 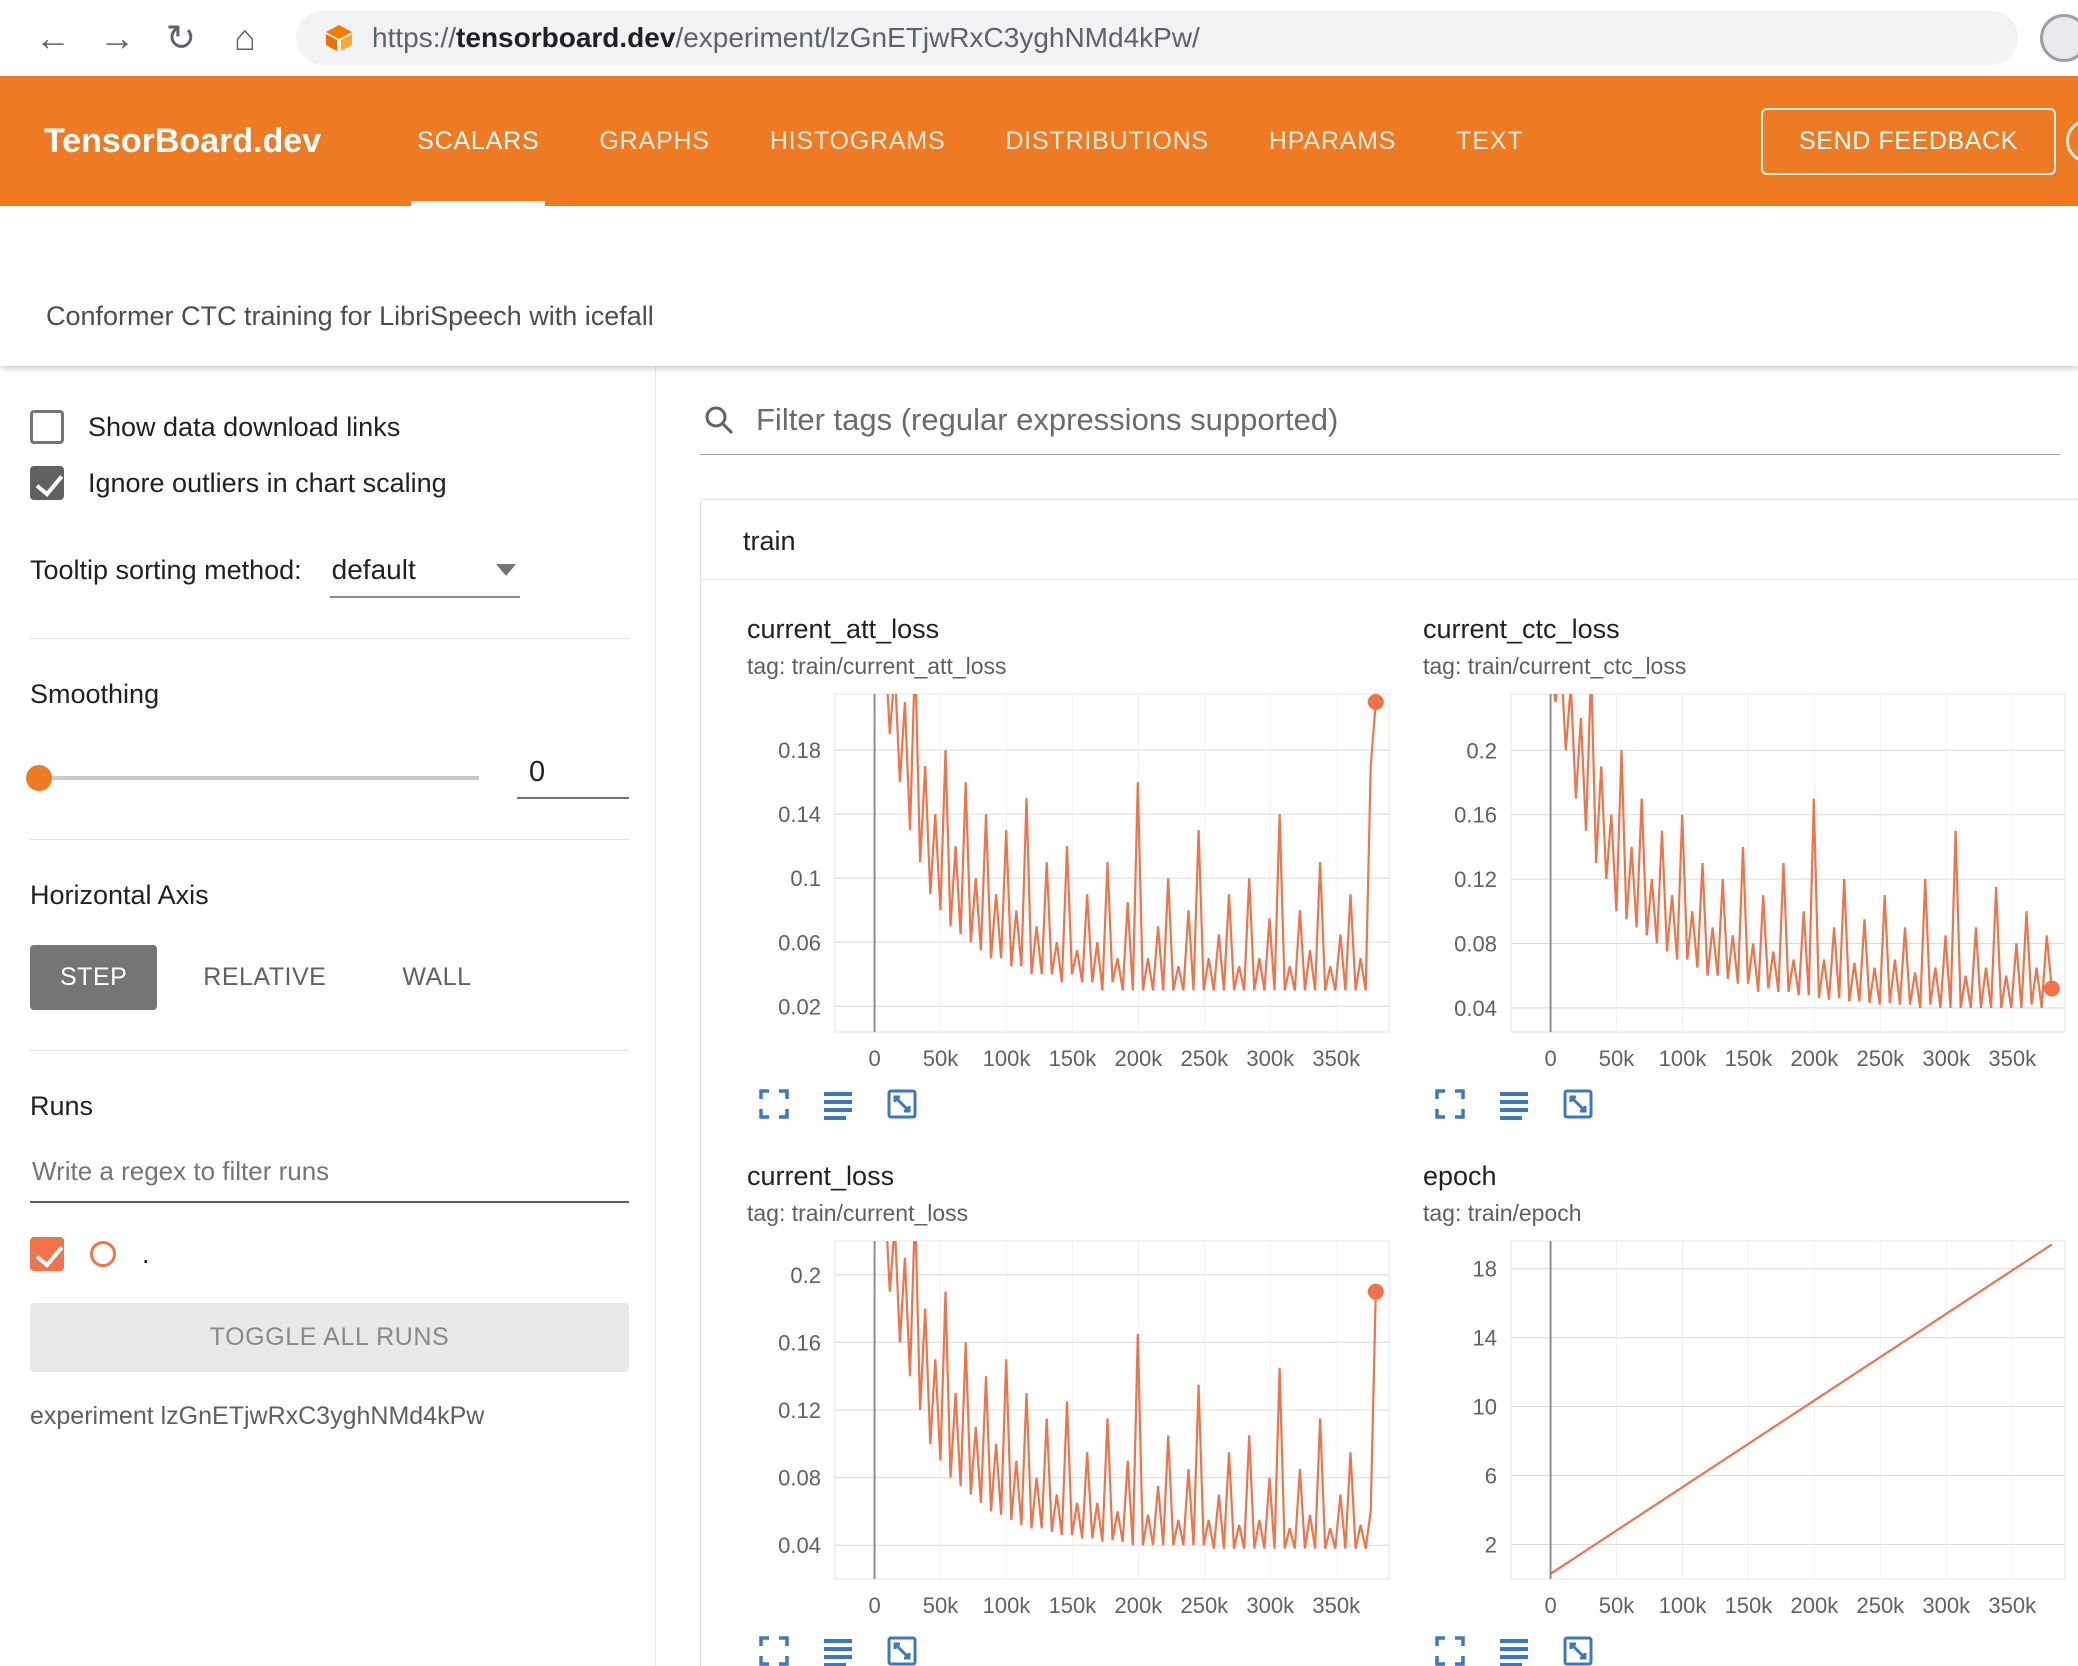 I want to click on runs-filter-input, so click(x=329, y=1175).